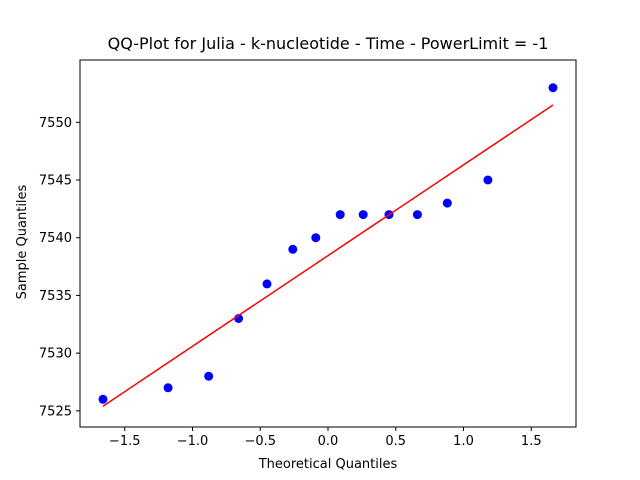  What do you see at coordinates (55, 411) in the screenshot?
I see `y-tick-label: 7525` at bounding box center [55, 411].